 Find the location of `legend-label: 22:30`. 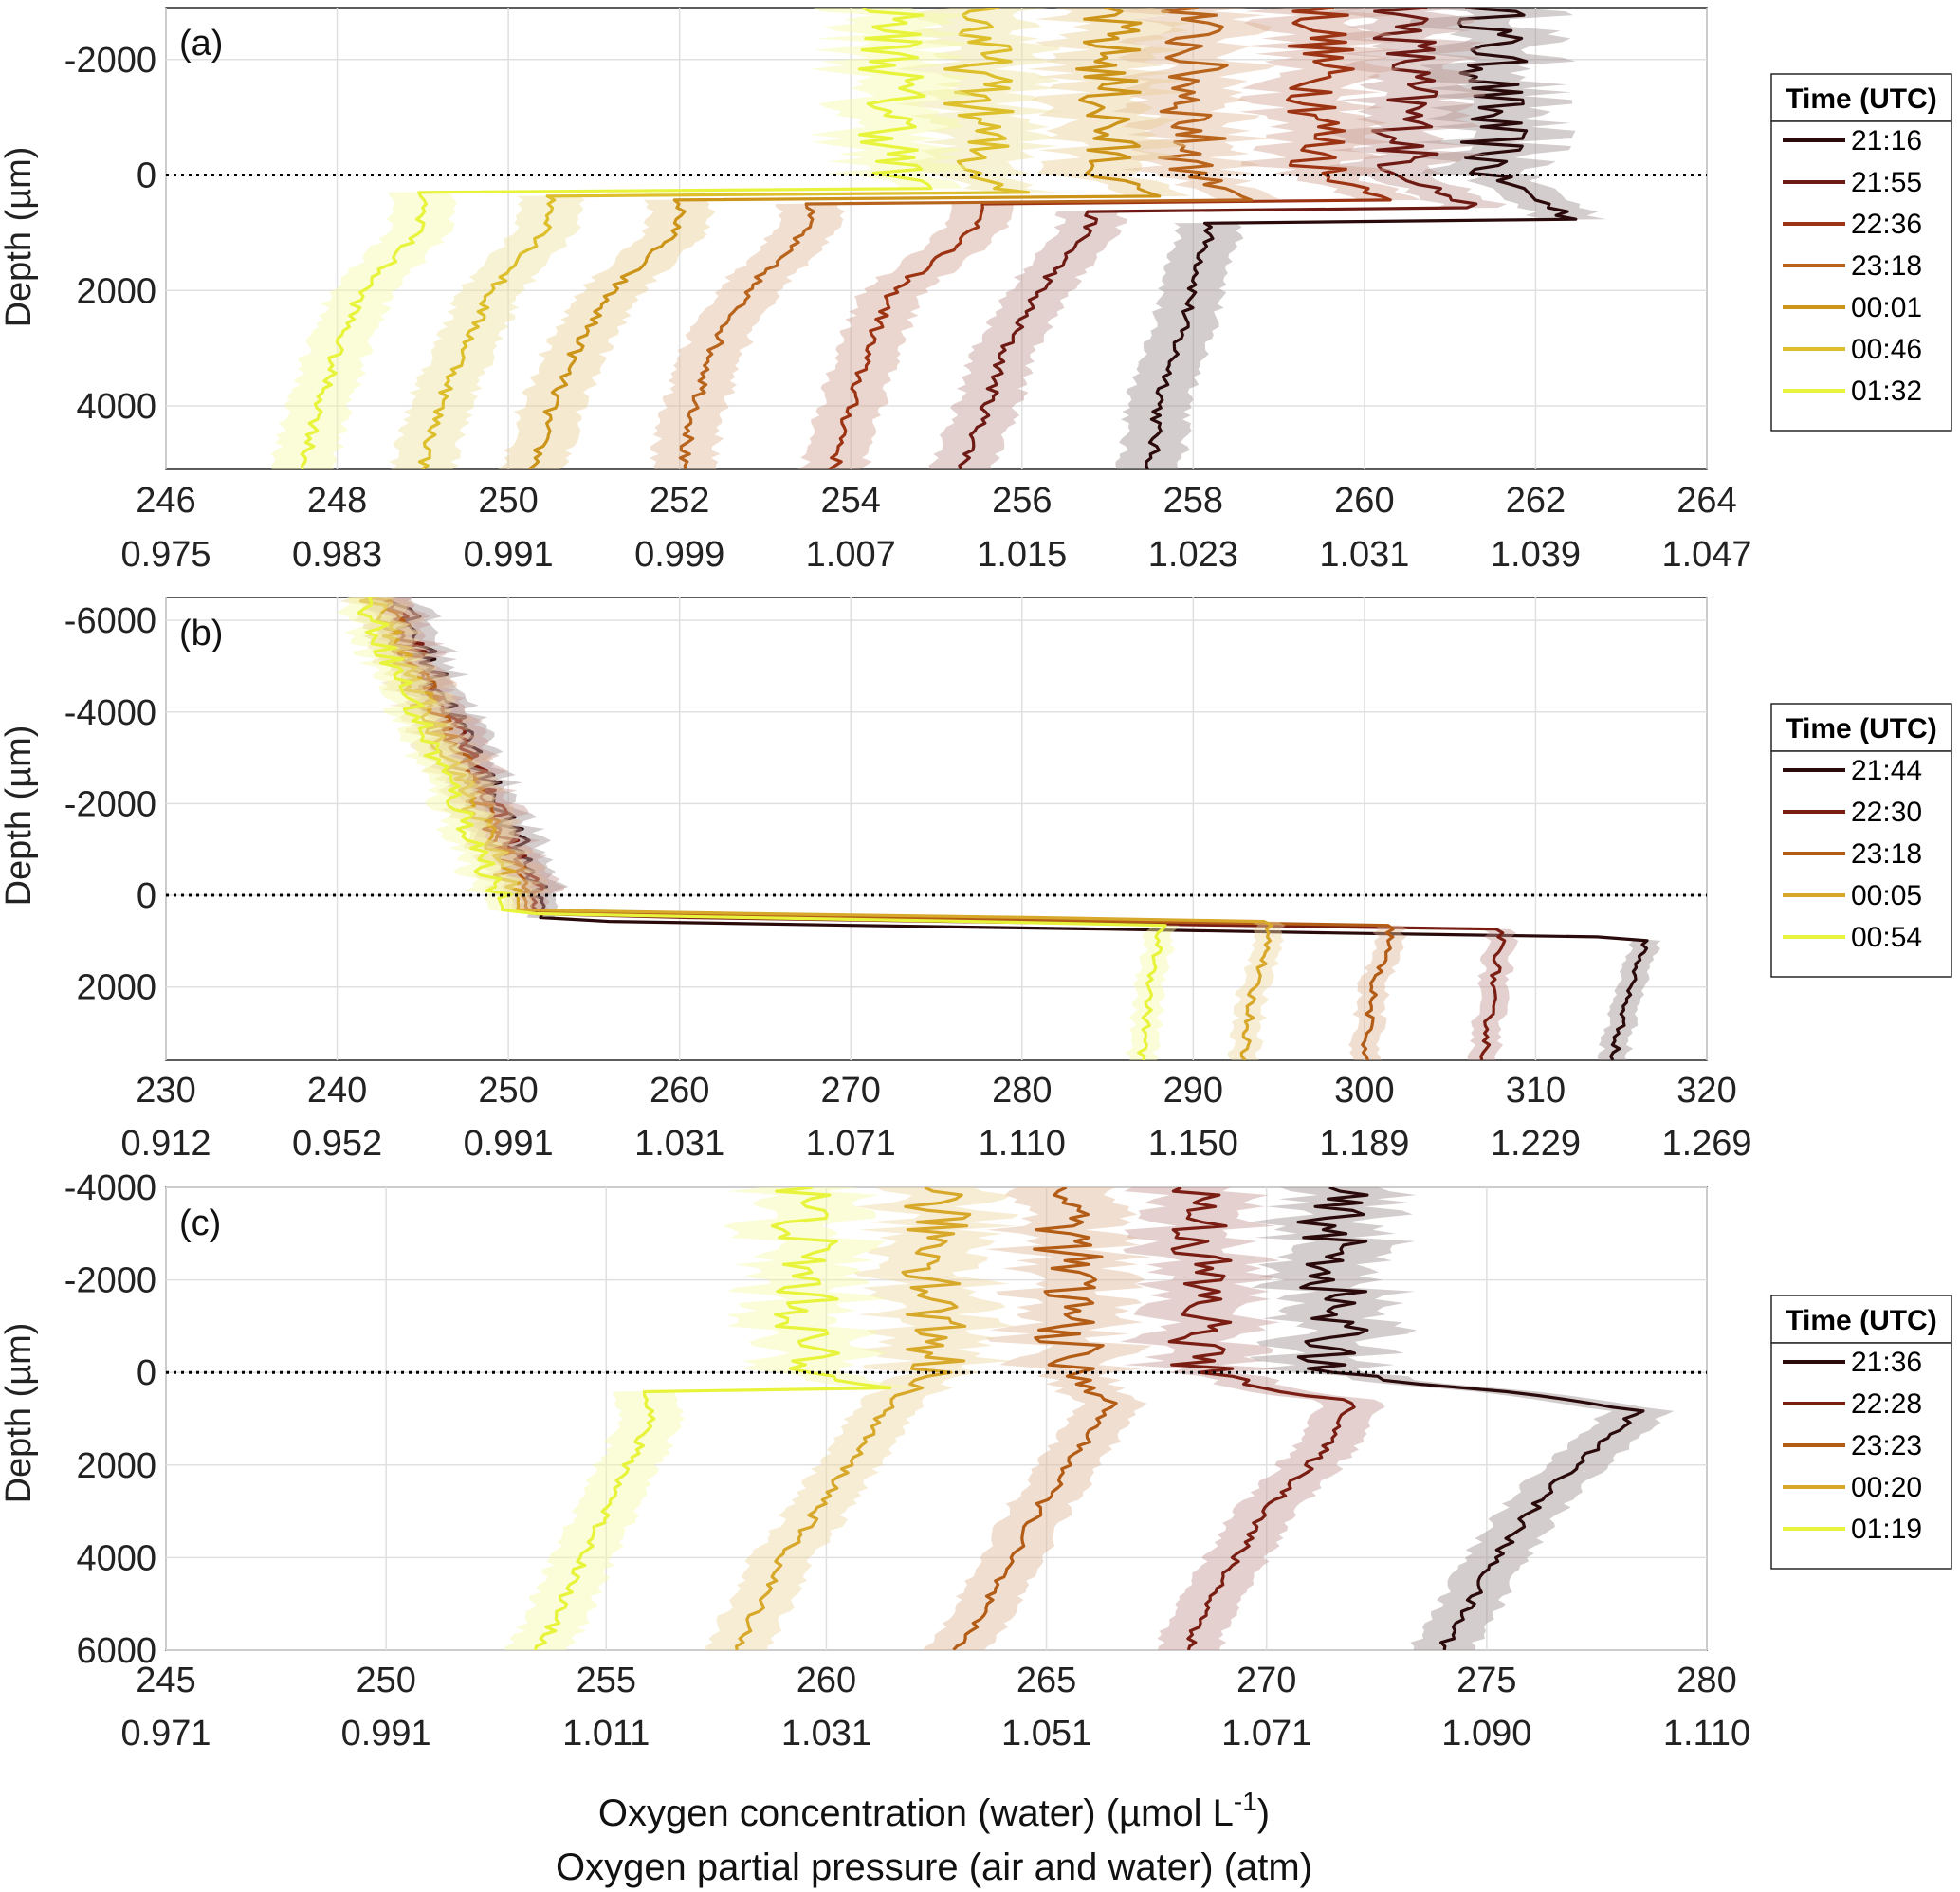

legend-label: 22:30 is located at coordinates (1886, 812).